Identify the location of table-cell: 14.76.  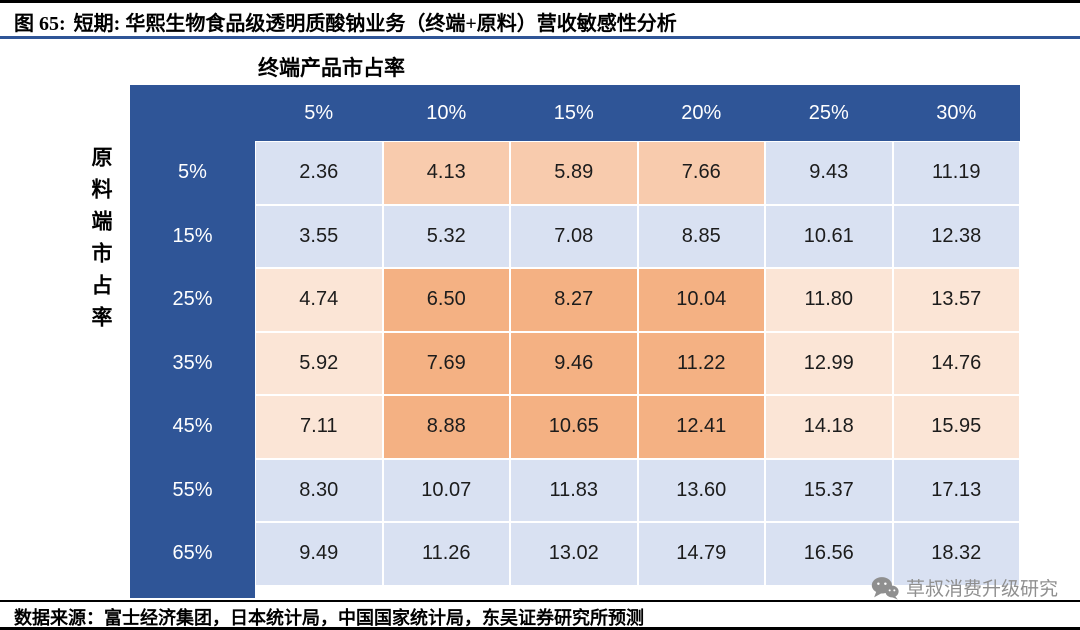
(956, 363).